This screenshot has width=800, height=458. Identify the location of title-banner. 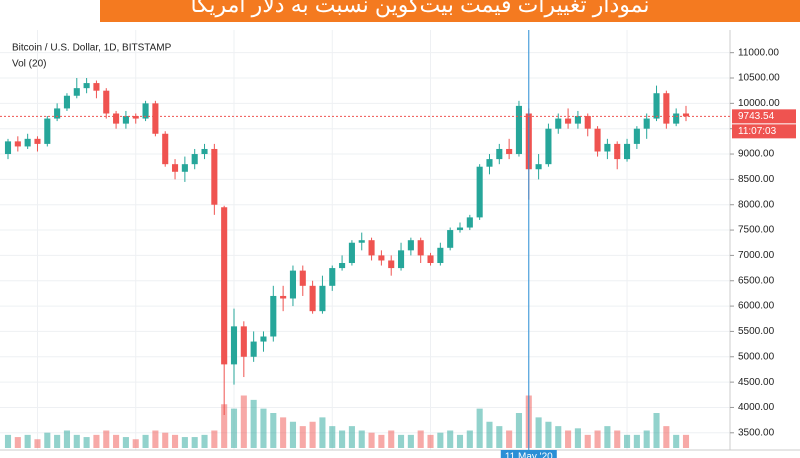
(450, 11).